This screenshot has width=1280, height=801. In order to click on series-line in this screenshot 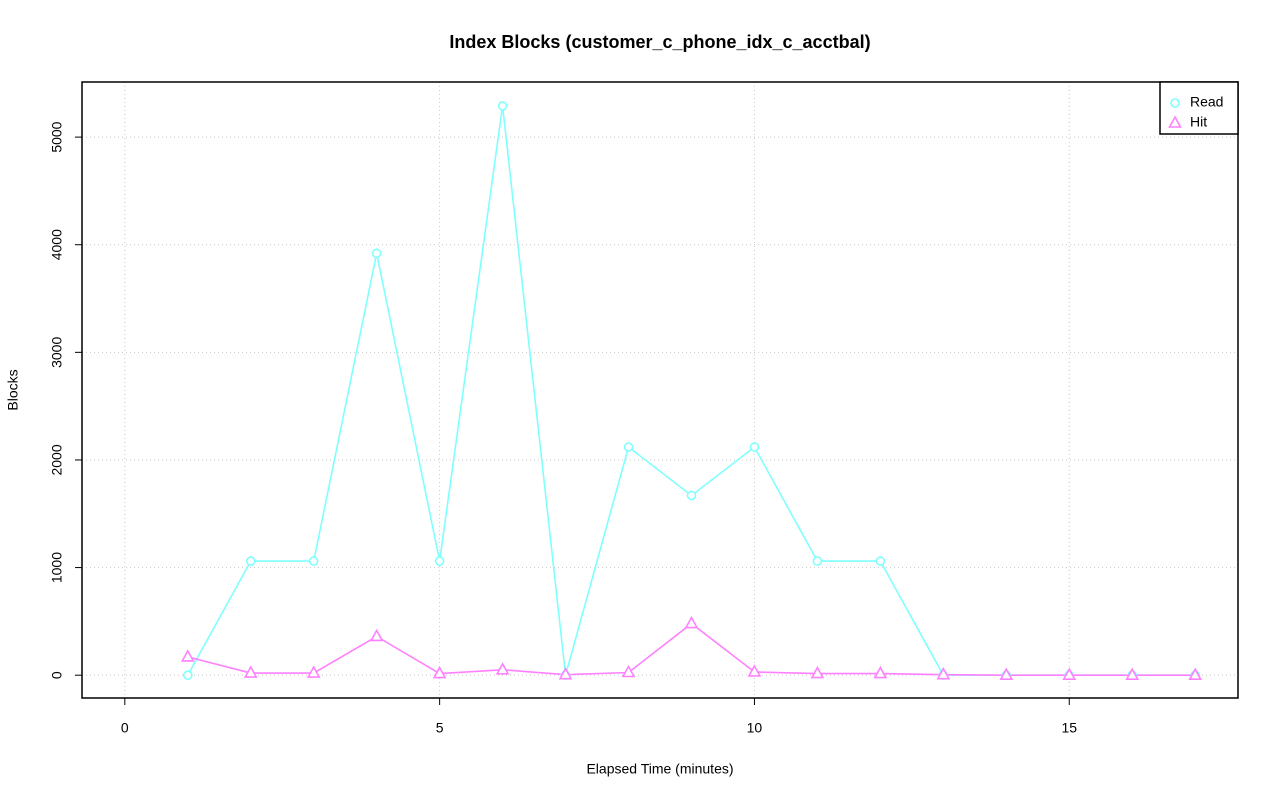, I will do `click(691, 649)`.